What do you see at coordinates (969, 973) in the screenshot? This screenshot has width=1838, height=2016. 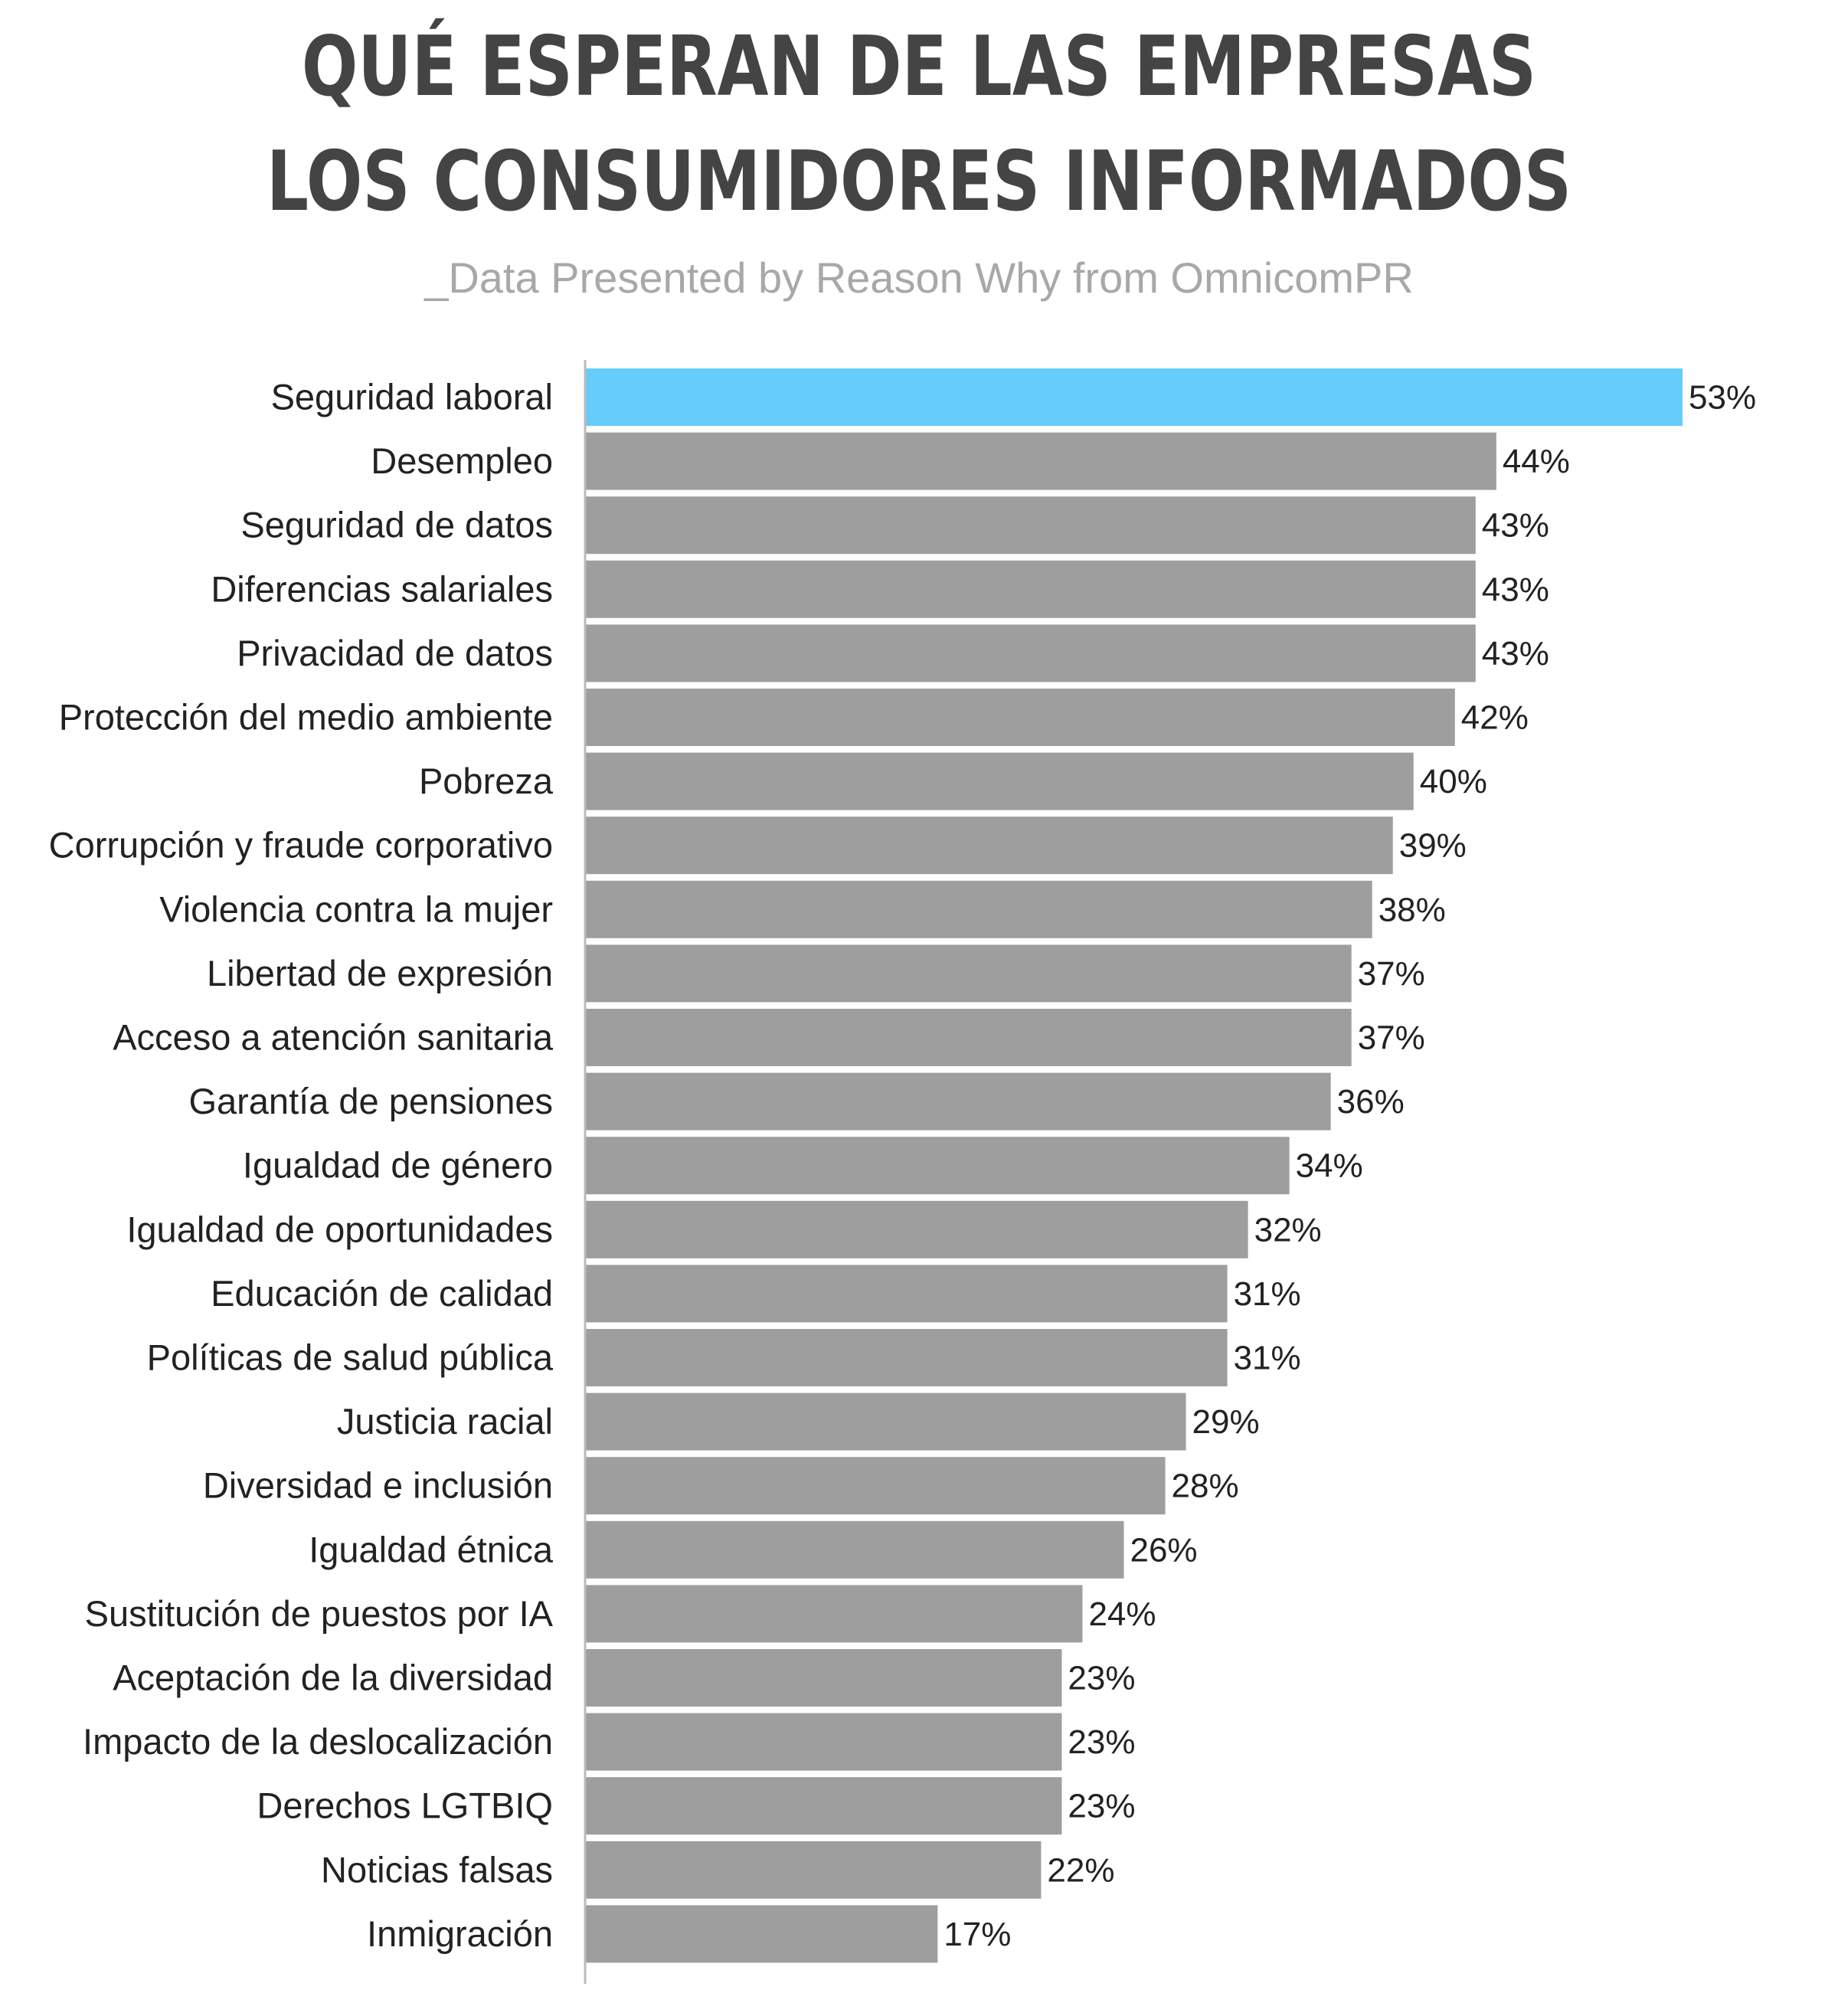 I see `bar-libertad-de-expresion` at bounding box center [969, 973].